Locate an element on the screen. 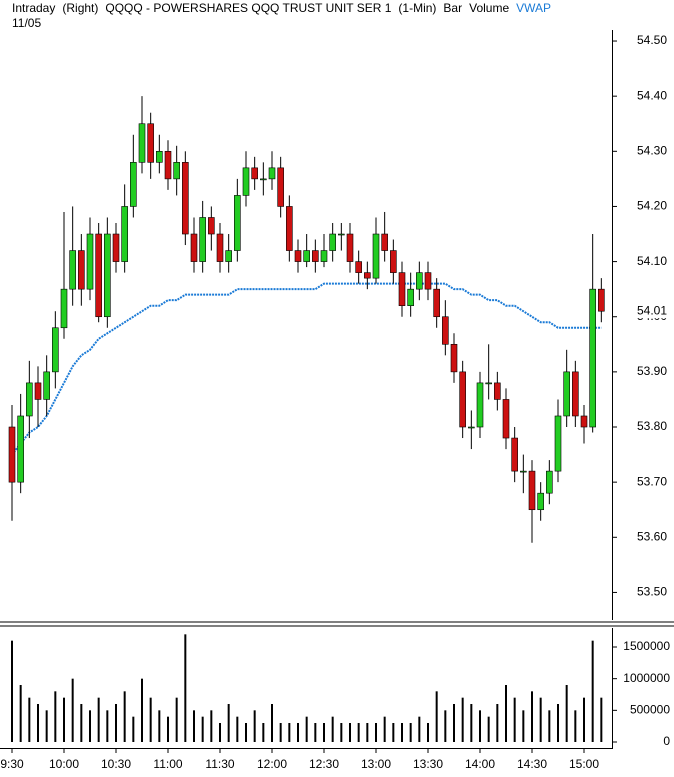 The image size is (674, 777). header-label: Bar is located at coordinates (453, 8).